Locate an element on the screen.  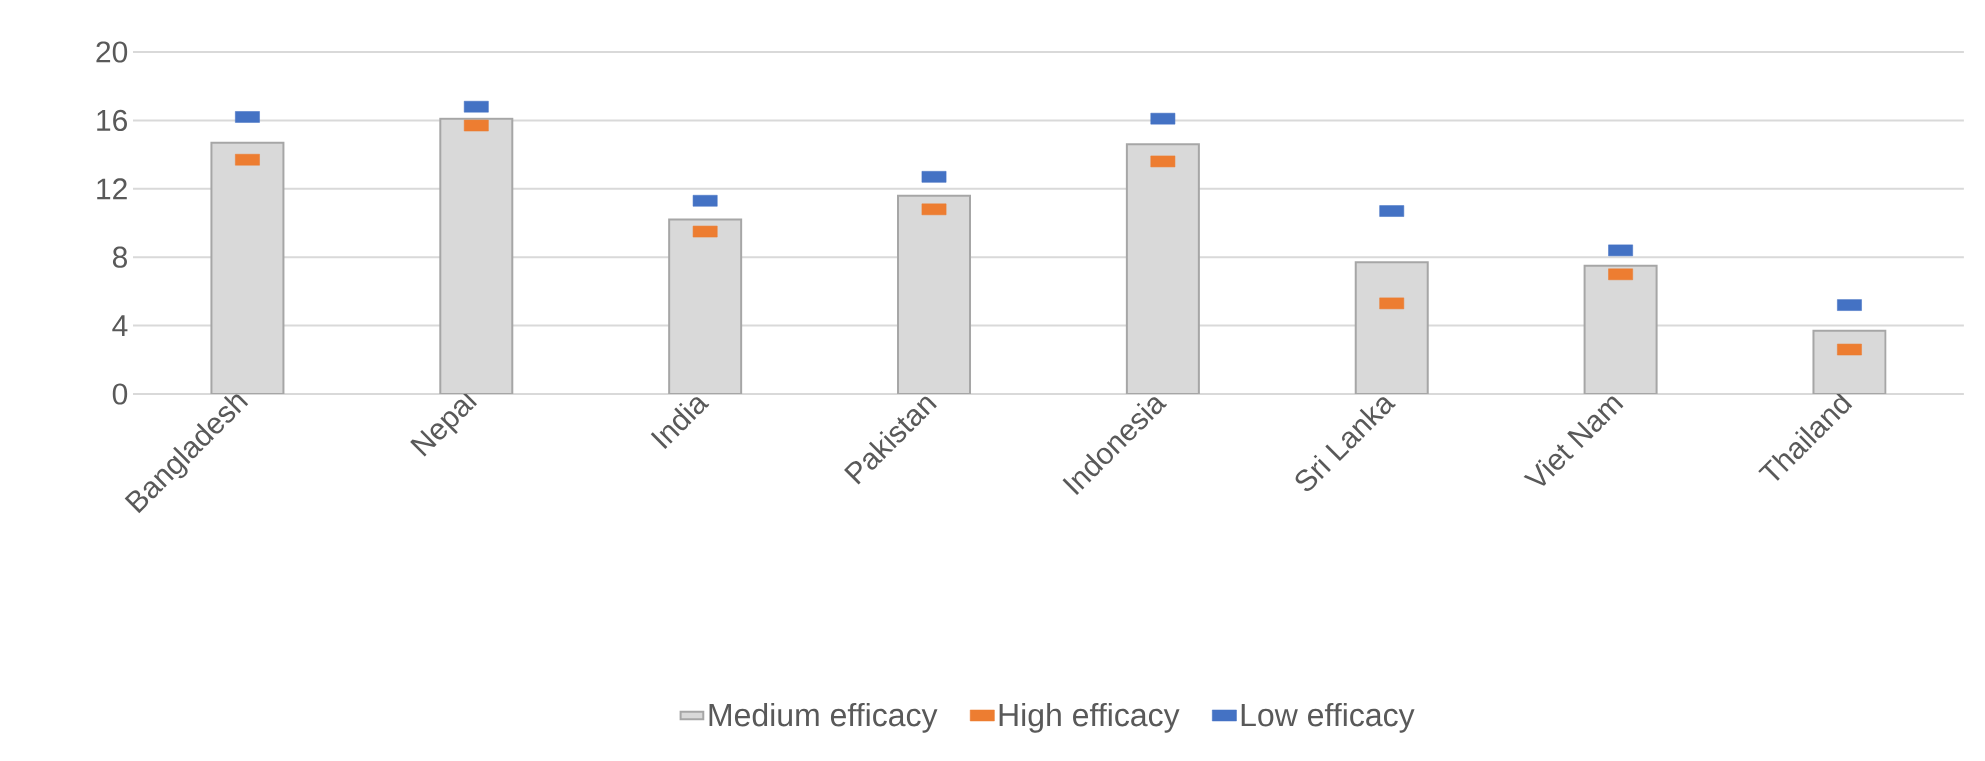
legend-label: Medium efficacy is located at coordinates (823, 717).